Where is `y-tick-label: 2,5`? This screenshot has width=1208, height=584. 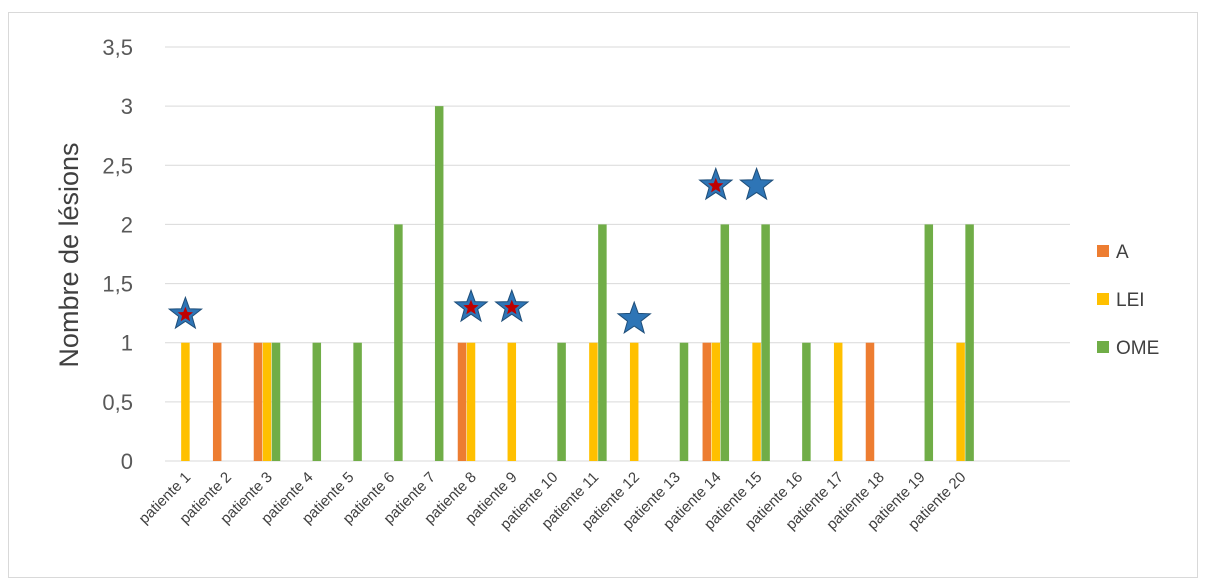
y-tick-label: 2,5 is located at coordinates (117, 165).